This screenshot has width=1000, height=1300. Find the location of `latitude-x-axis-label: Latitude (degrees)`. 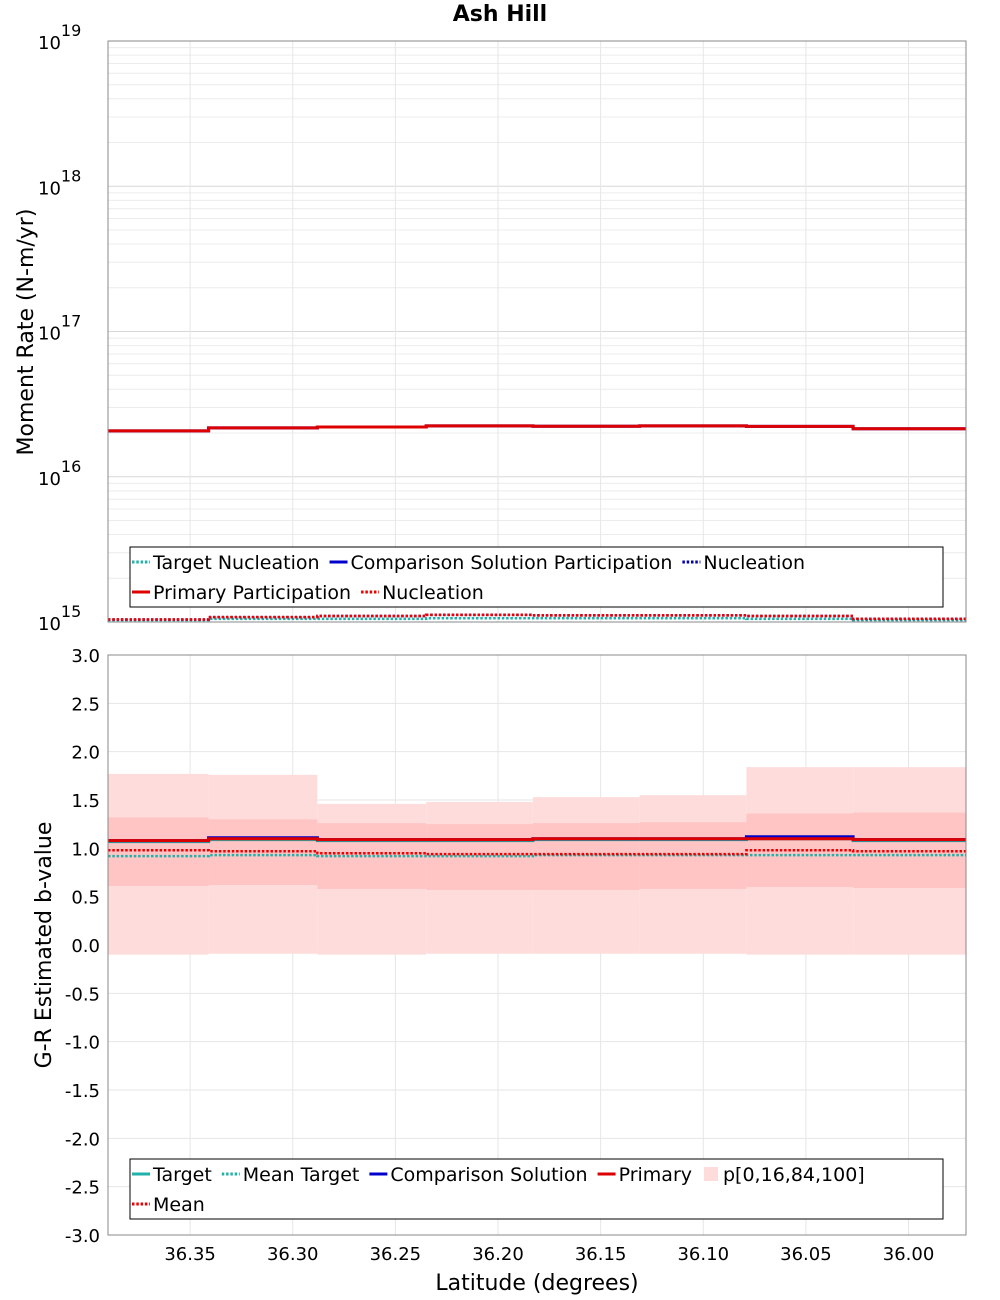

latitude-x-axis-label: Latitude (degrees) is located at coordinates (536, 1283).